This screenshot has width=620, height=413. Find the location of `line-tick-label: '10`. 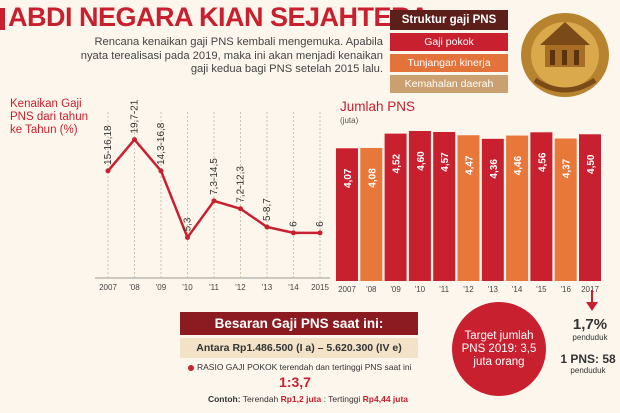

line-tick-label: '10 is located at coordinates (187, 287).